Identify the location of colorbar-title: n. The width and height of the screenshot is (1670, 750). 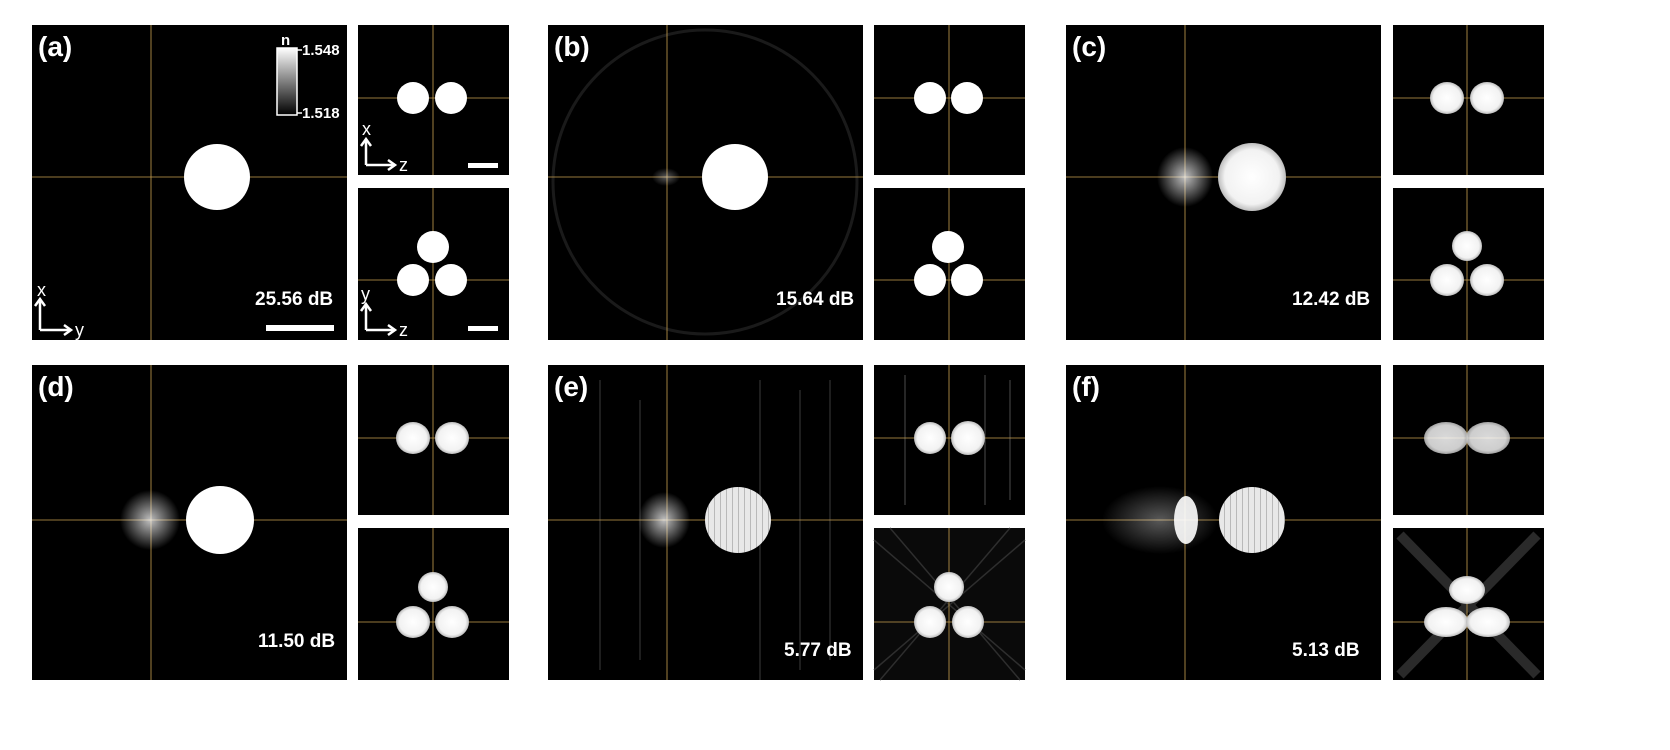
(285, 40).